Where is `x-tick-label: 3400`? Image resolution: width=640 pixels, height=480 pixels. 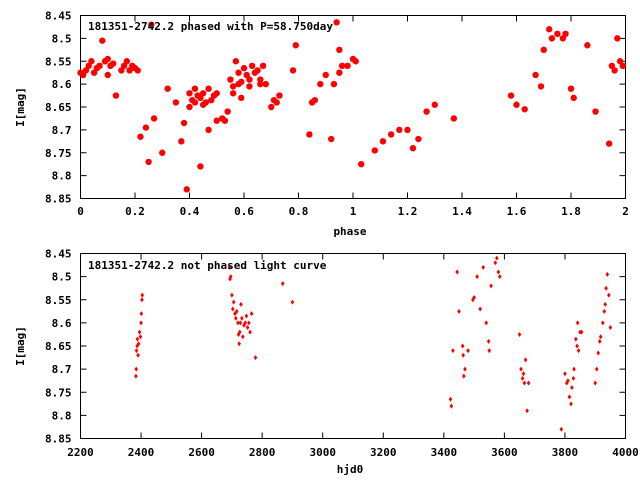
x-tick-label: 3400 is located at coordinates (444, 452).